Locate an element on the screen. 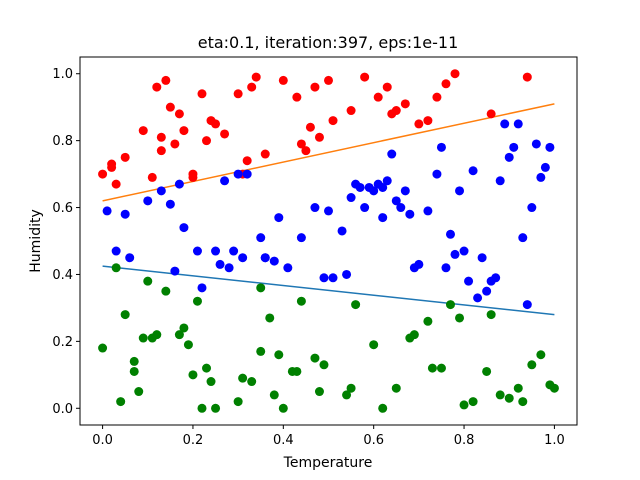 The width and height of the screenshot is (640, 480). y-tick-label: 1.0 is located at coordinates (62, 74).